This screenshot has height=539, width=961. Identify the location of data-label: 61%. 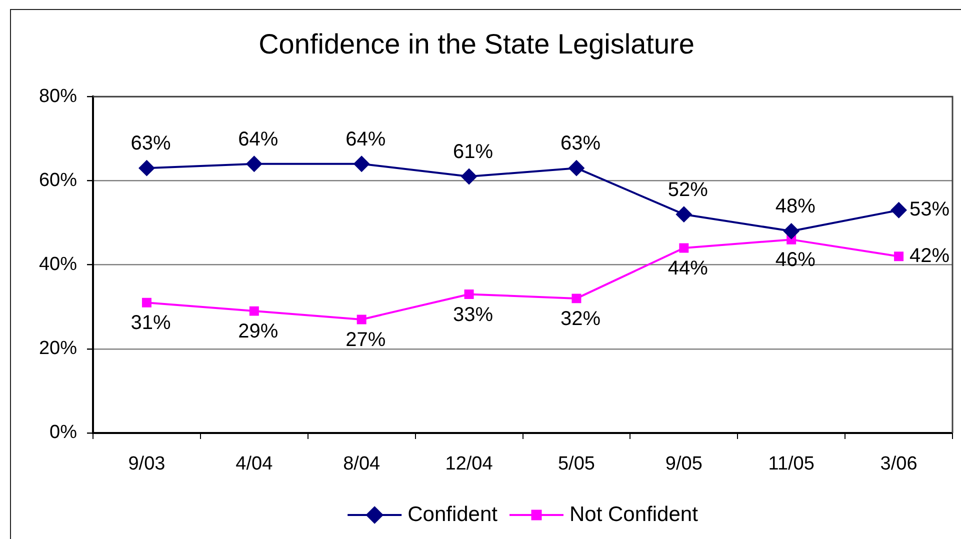
(473, 152).